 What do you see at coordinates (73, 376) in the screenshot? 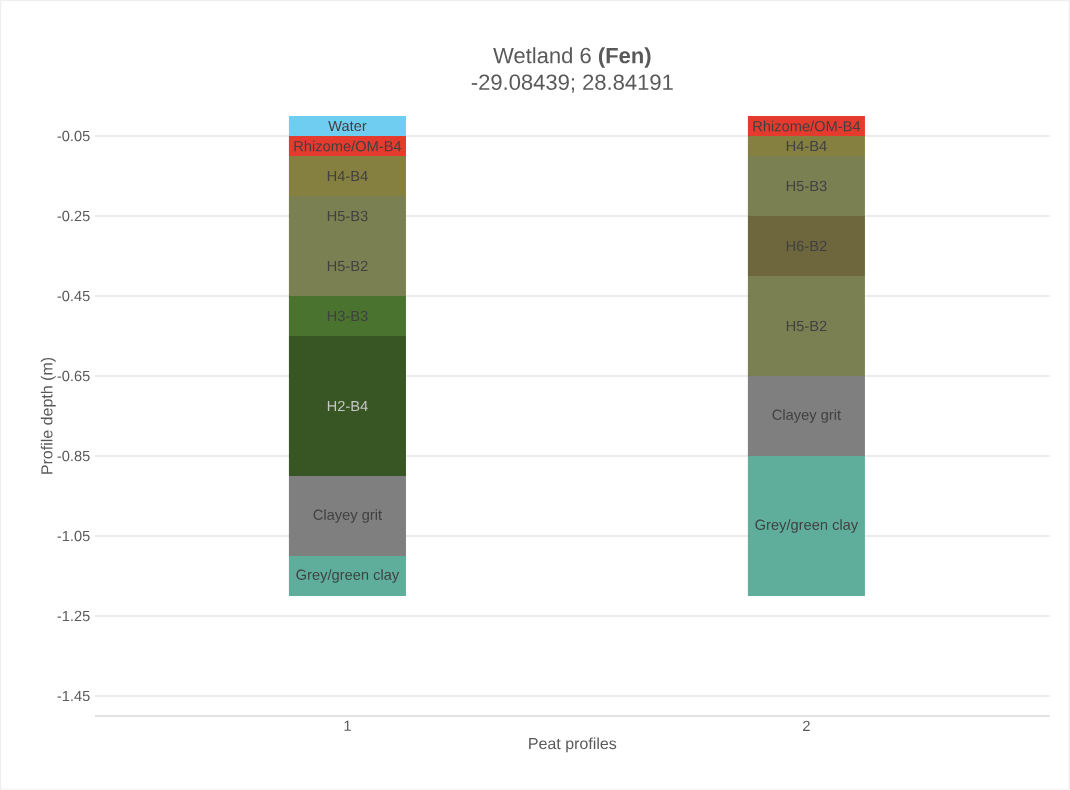
I see `y-tick-label: -0.65` at bounding box center [73, 376].